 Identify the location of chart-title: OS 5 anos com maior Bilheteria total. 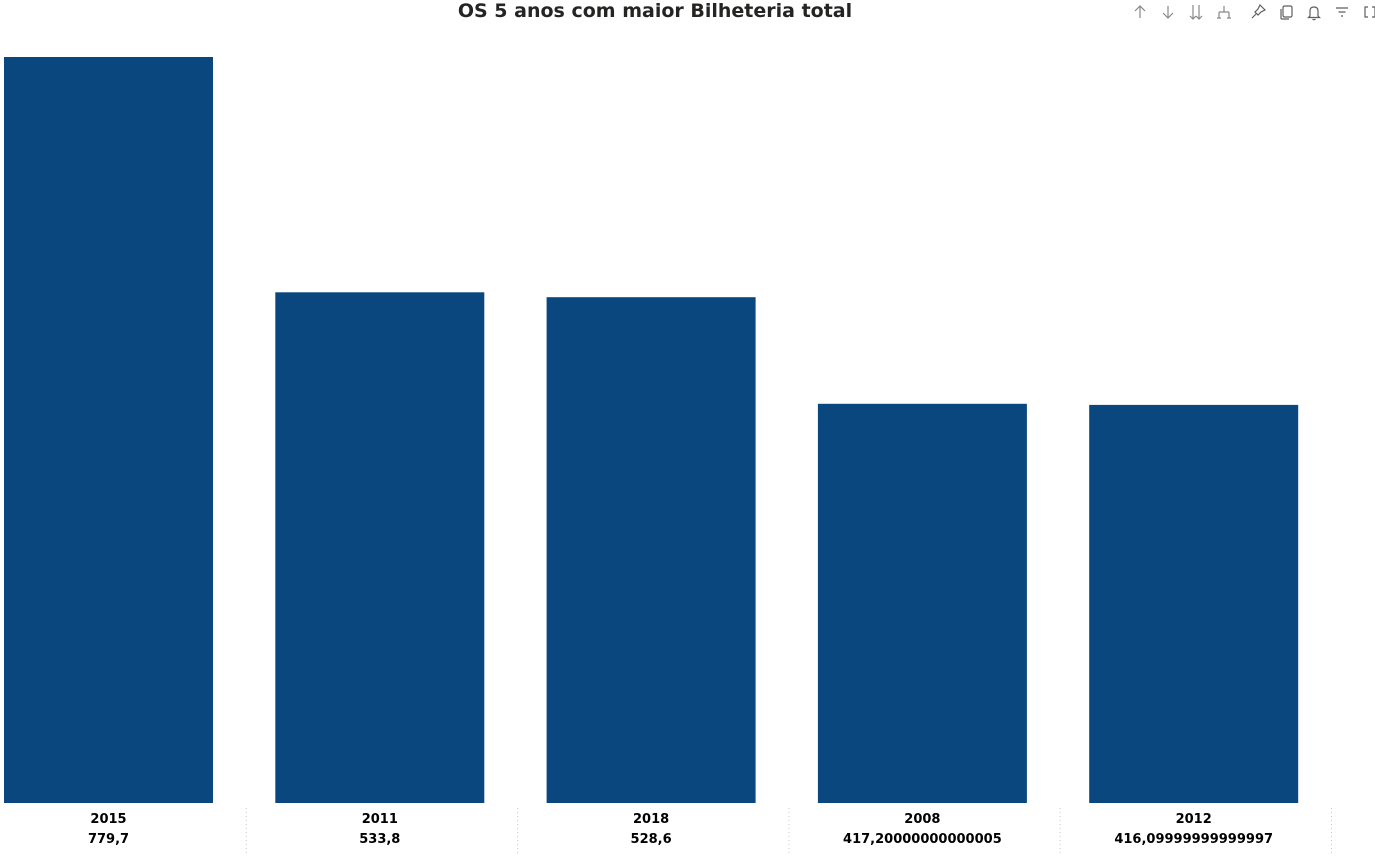
(655, 11).